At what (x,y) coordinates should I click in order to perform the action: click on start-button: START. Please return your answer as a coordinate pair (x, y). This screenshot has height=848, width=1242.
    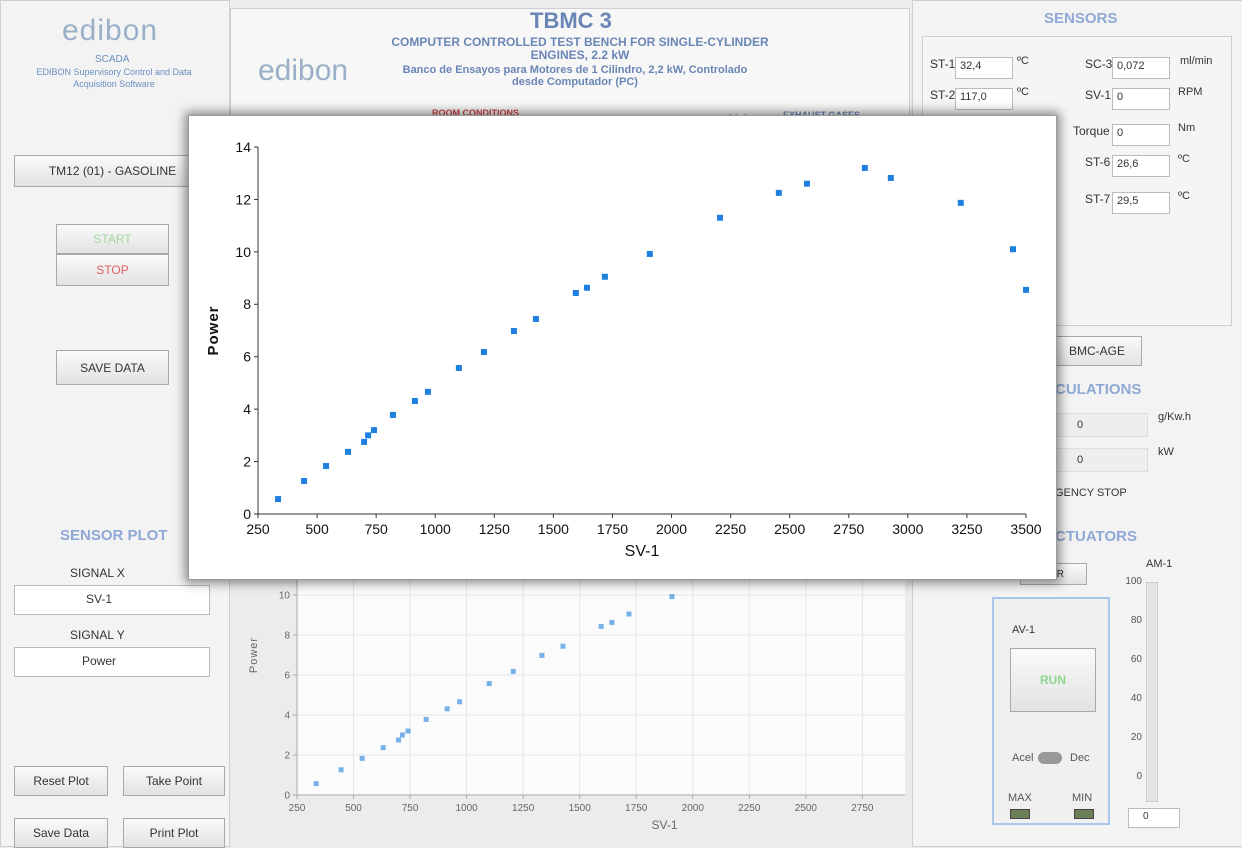
    Looking at the image, I should click on (112, 239).